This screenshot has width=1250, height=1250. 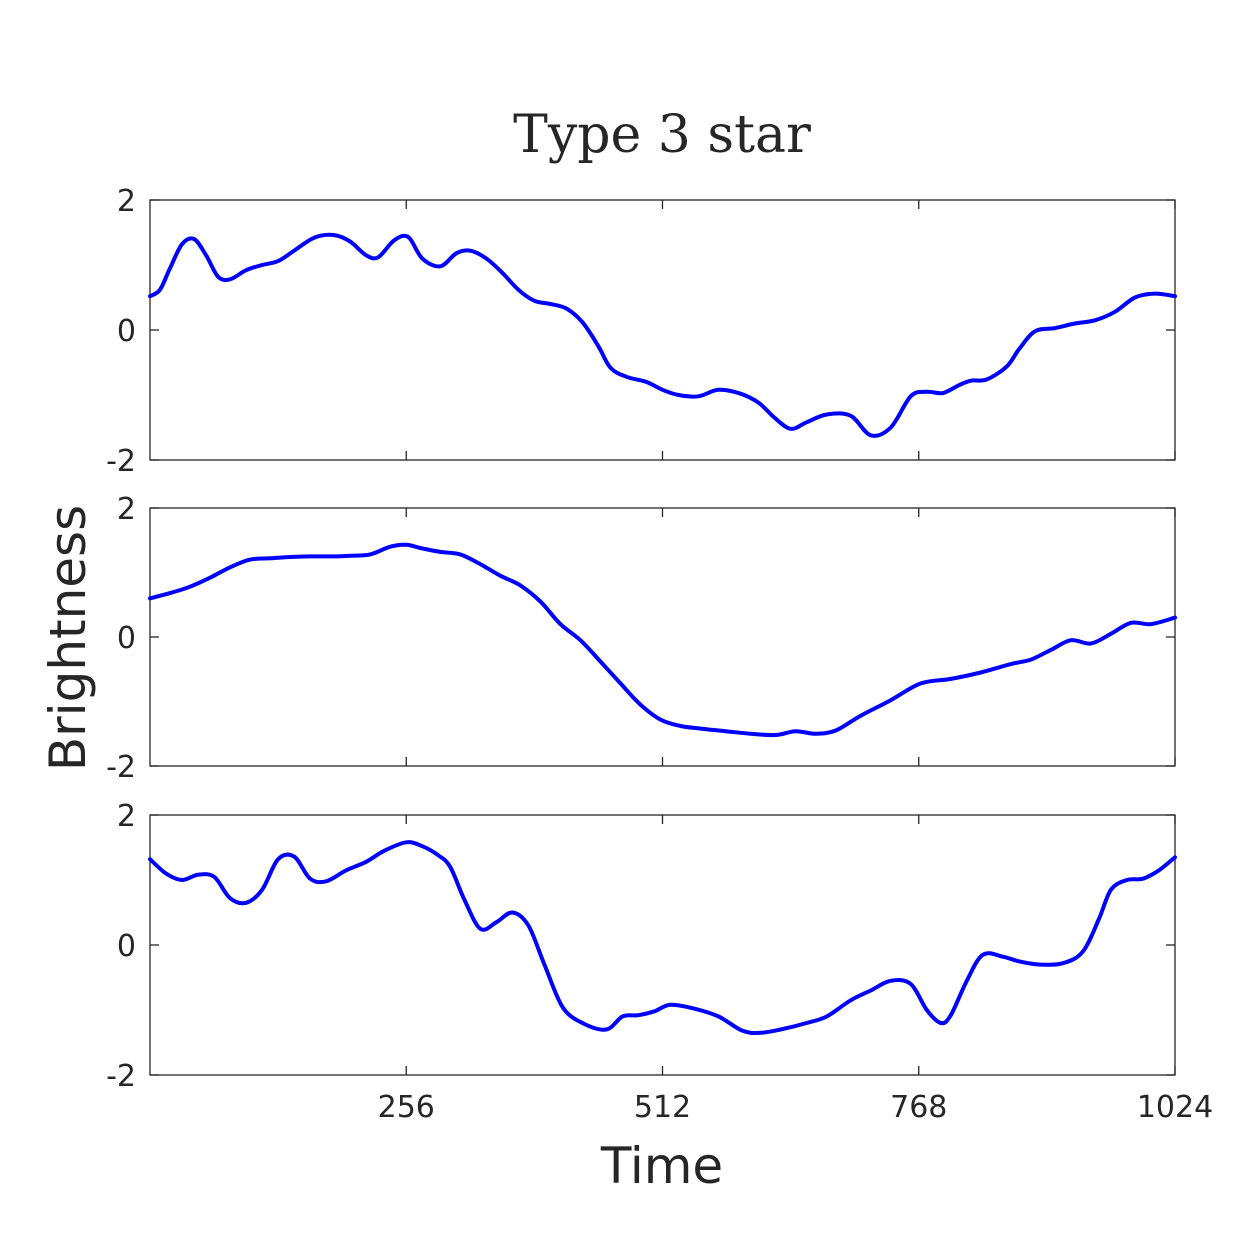 I want to click on x-tick-label: 256, so click(x=406, y=1107).